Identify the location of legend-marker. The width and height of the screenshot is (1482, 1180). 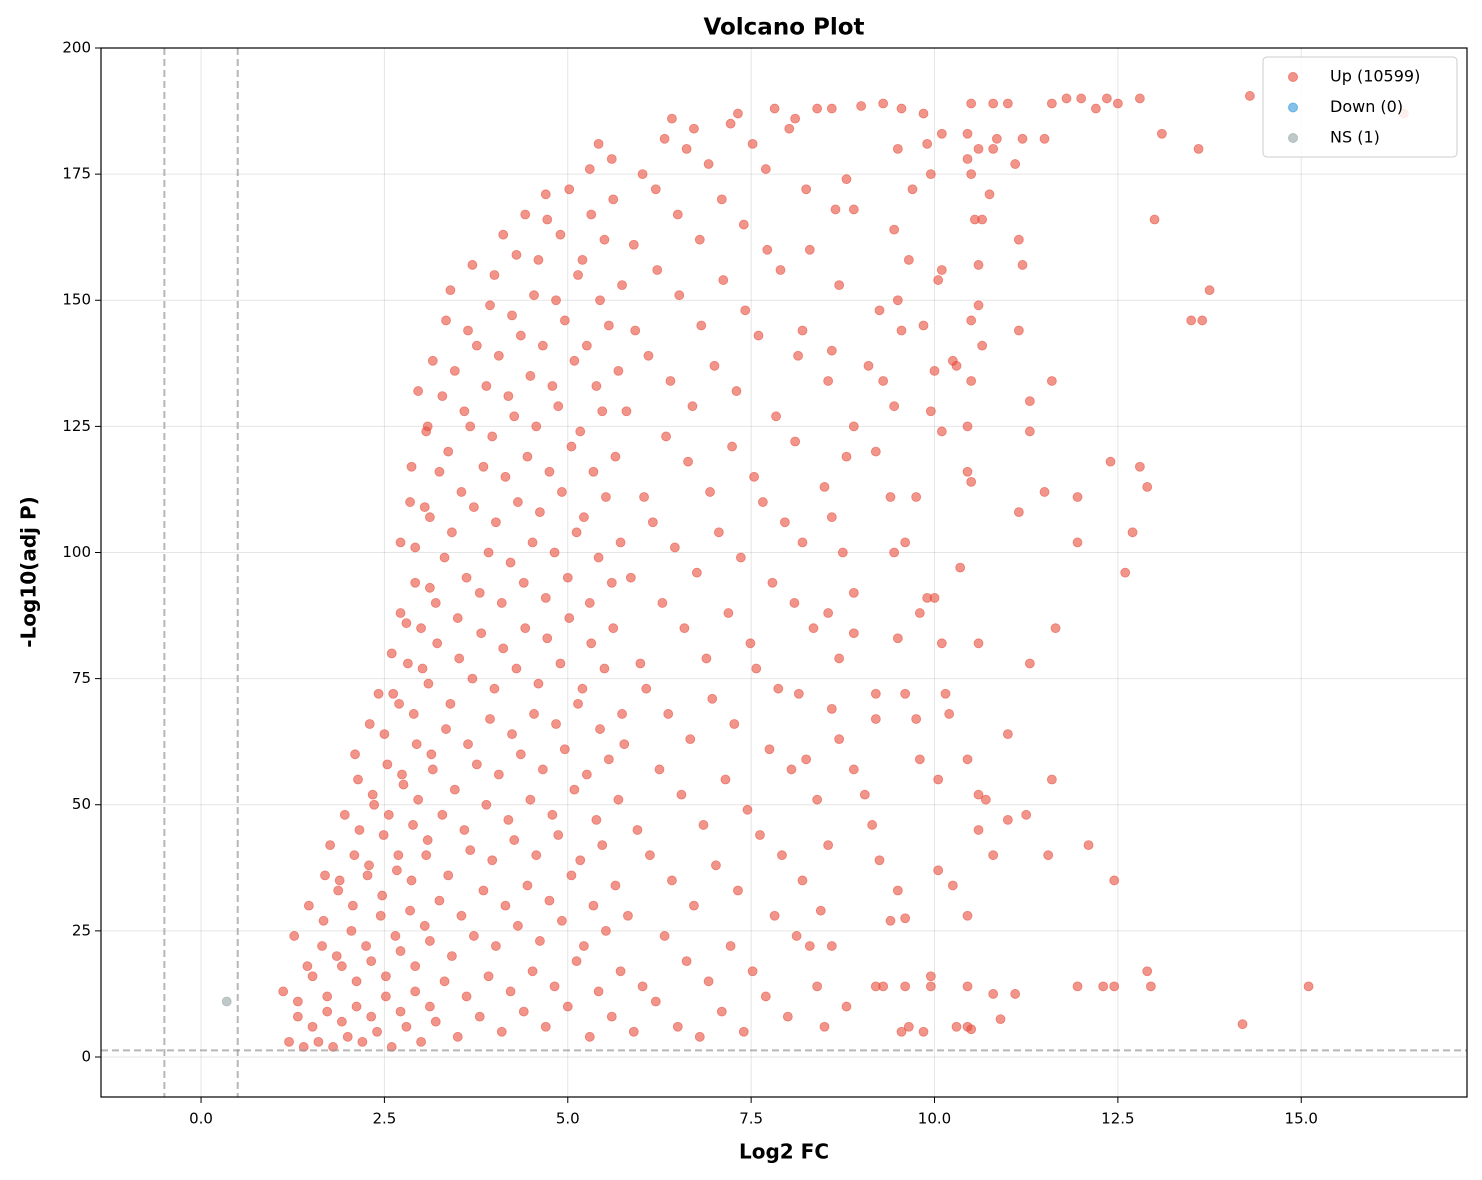
(1293, 138).